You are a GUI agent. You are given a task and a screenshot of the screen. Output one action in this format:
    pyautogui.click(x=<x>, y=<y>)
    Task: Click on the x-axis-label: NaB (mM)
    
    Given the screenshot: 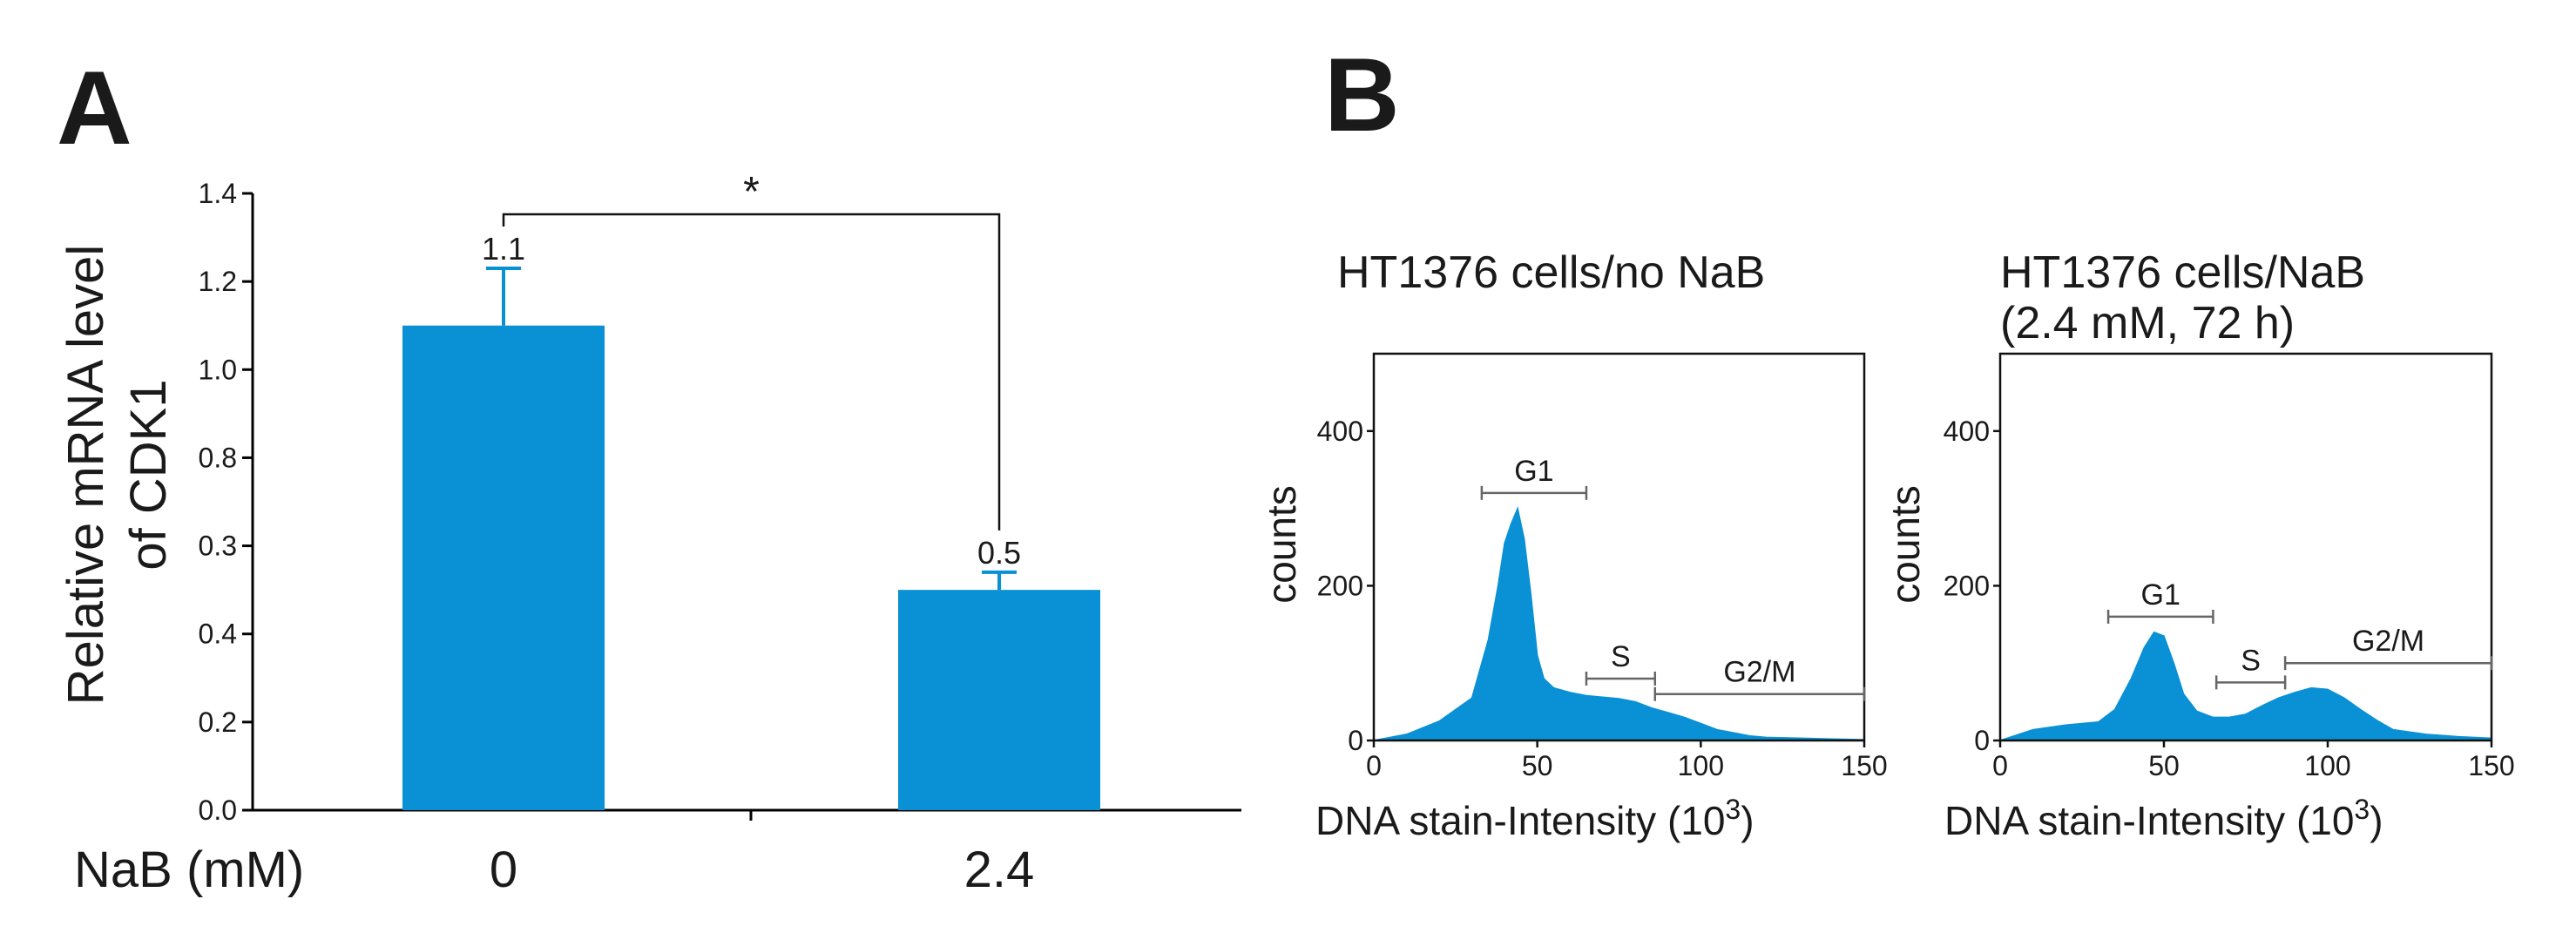 What is the action you would take?
    pyautogui.click(x=189, y=870)
    